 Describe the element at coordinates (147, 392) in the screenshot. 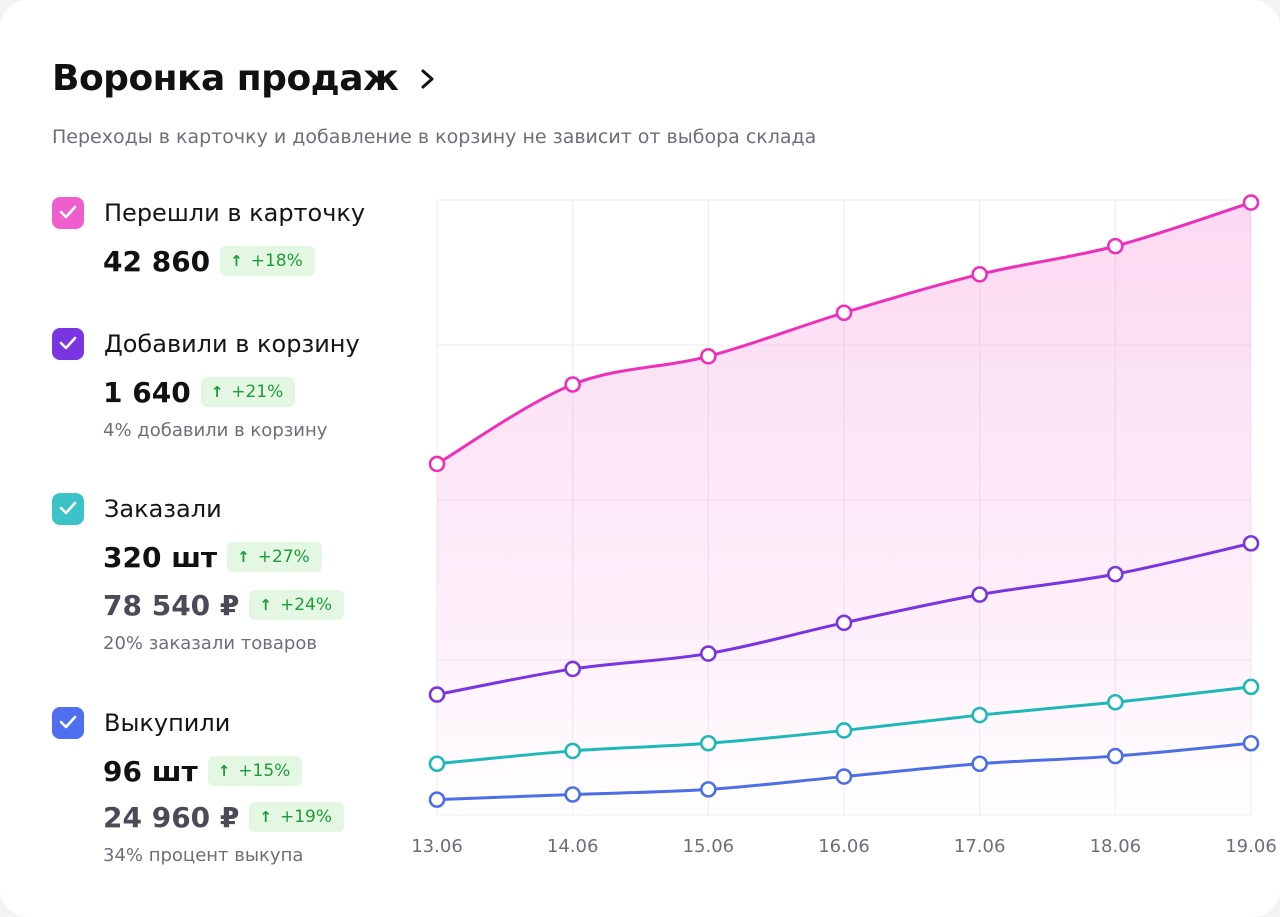

I see `metric-value: 1 640` at that location.